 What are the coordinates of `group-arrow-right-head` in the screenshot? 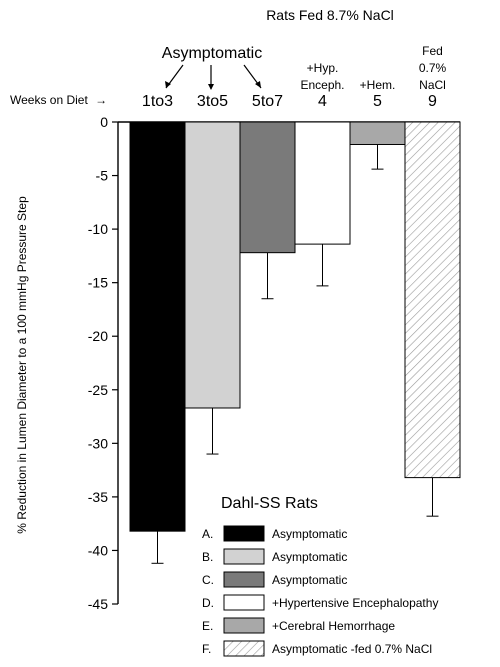 It's located at (258, 84).